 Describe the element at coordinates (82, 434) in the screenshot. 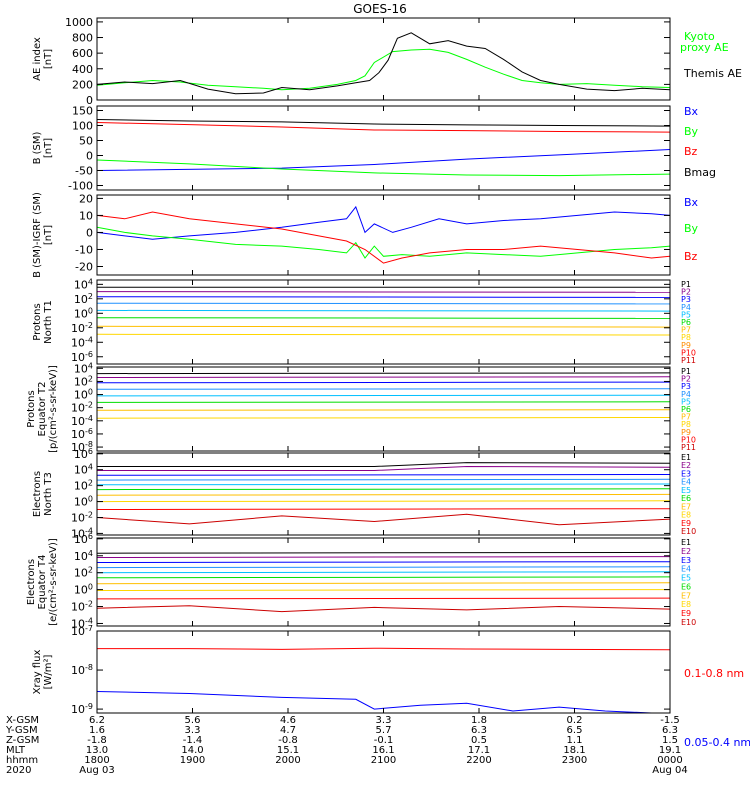

I see `y-tick-label: 10⁻⁶` at that location.